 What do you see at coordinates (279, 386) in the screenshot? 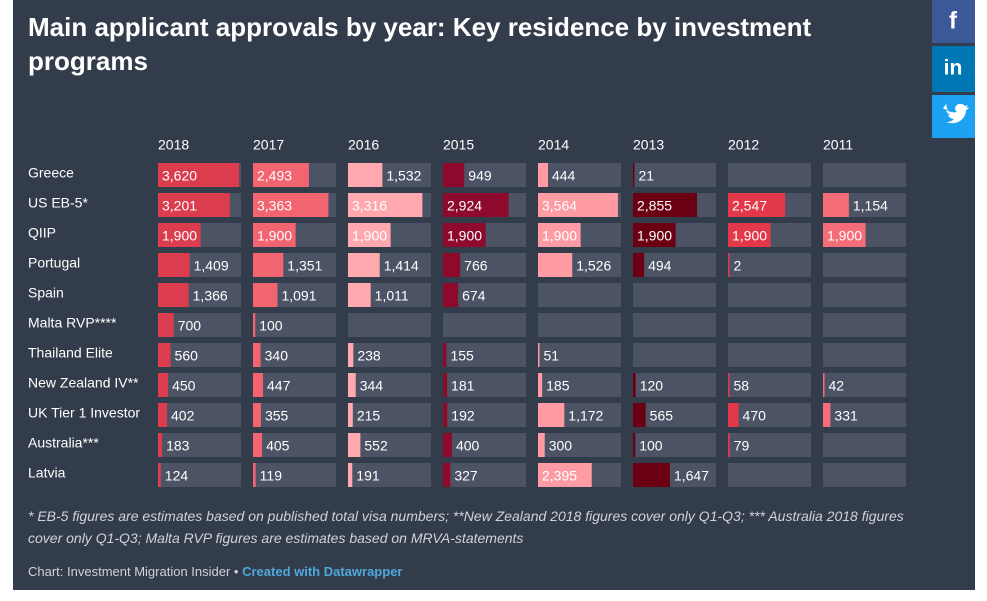
I see `value-label: 447` at bounding box center [279, 386].